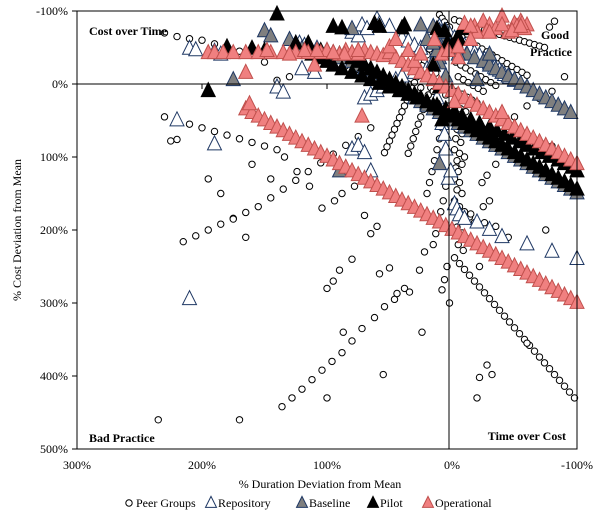  Describe the element at coordinates (329, 503) in the screenshot. I see `legend-label-baseline: Baseline` at that location.